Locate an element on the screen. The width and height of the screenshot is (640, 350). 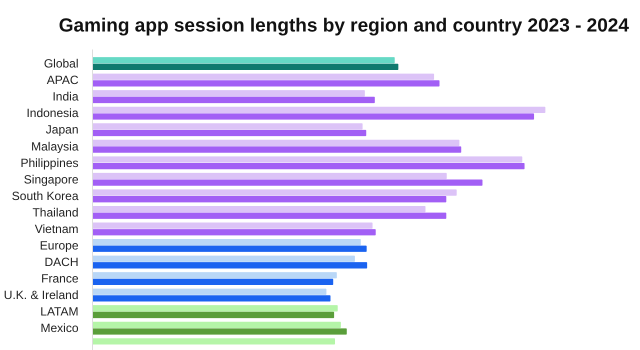
y-tick-label: India is located at coordinates (65, 97).